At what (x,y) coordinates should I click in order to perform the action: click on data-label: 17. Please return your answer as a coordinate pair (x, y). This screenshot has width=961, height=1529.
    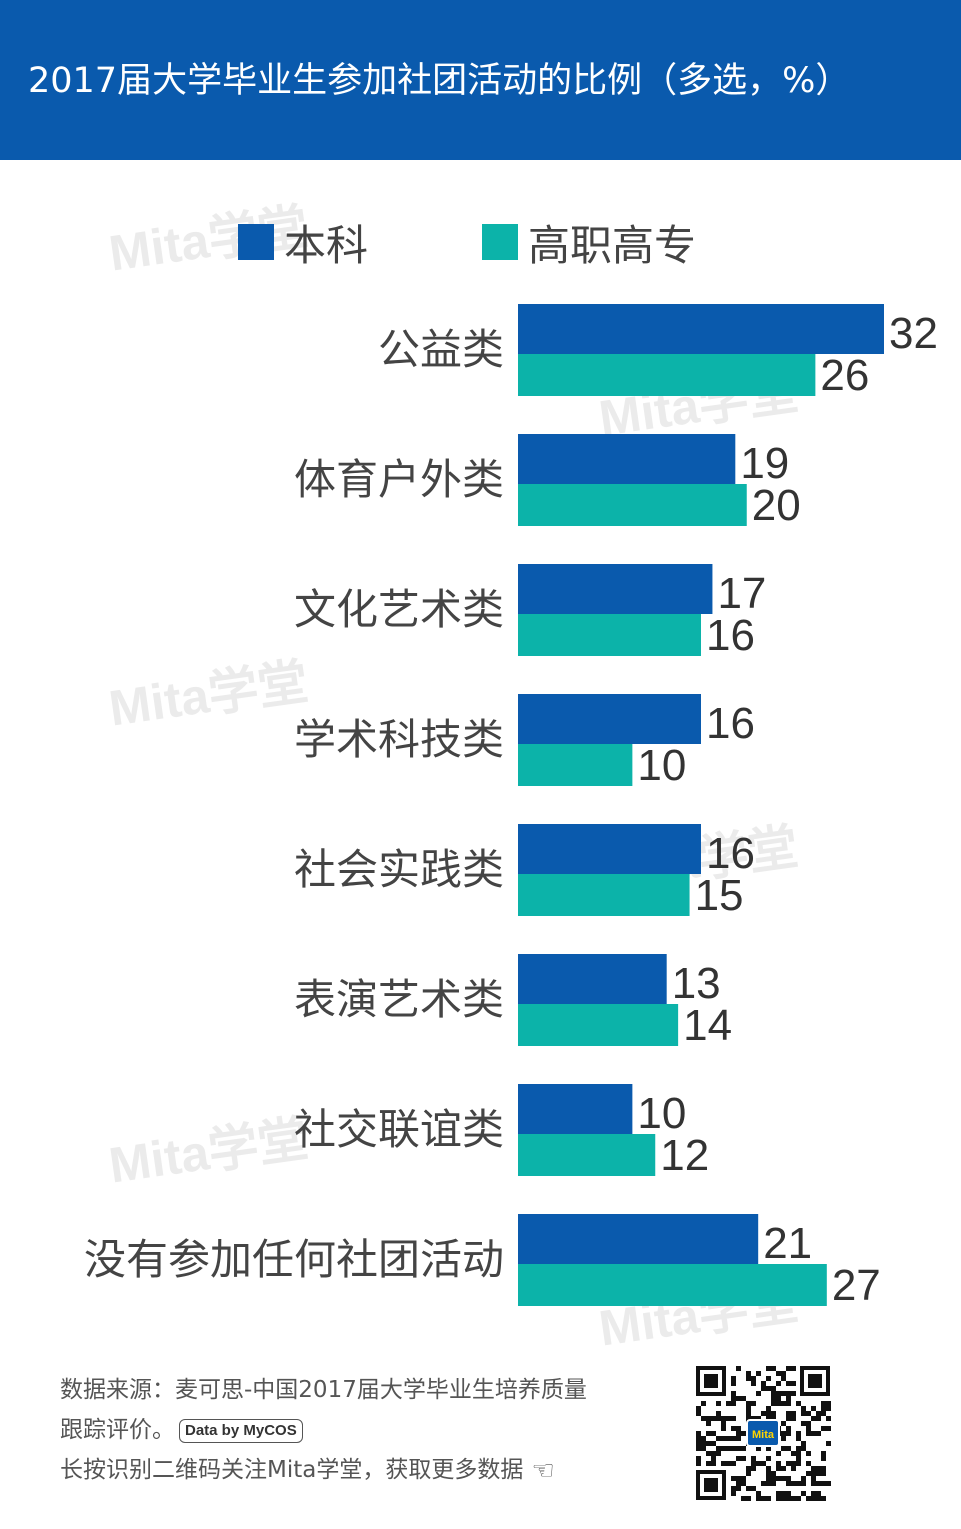
    Looking at the image, I should click on (741, 593).